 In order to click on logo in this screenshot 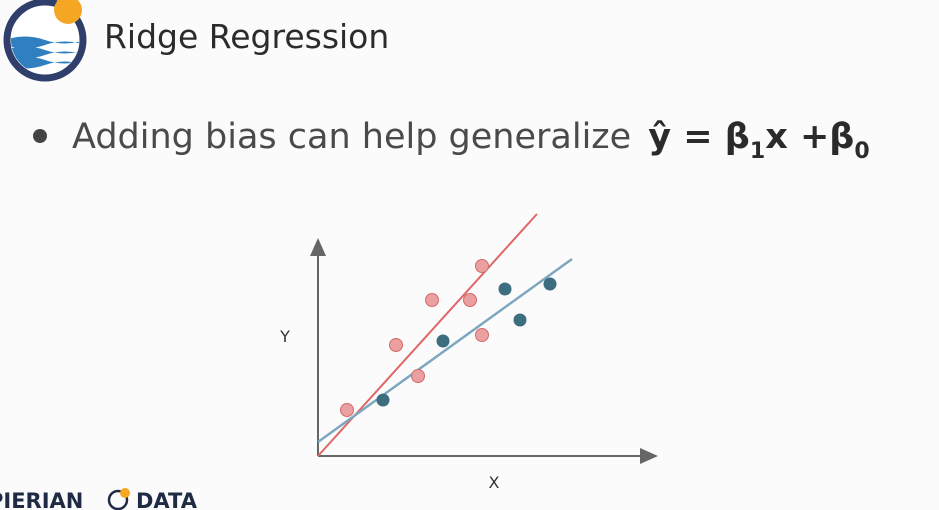, I will do `click(45, 41)`.